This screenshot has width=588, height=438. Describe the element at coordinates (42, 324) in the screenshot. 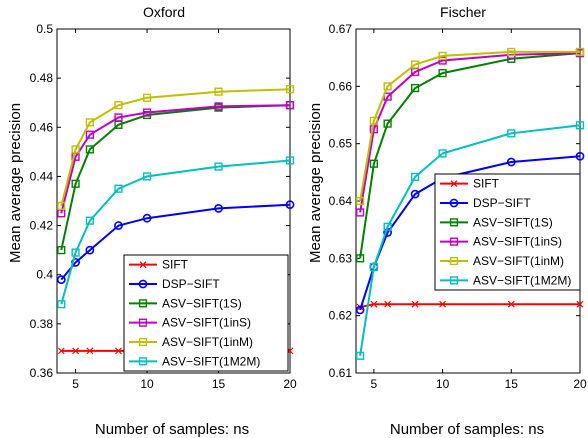

I see `y-tick-label: 0.38` at that location.